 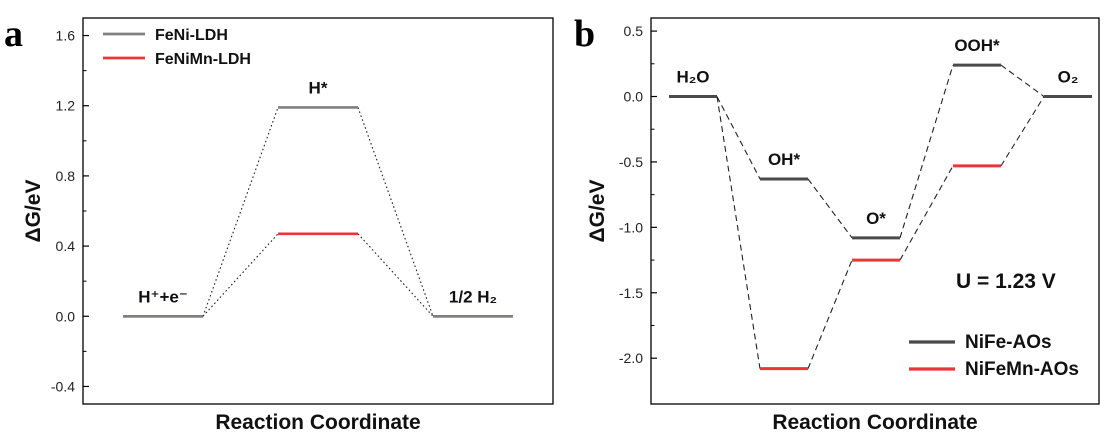 What do you see at coordinates (634, 31) in the screenshot?
I see `y-tick-label: 0.5` at bounding box center [634, 31].